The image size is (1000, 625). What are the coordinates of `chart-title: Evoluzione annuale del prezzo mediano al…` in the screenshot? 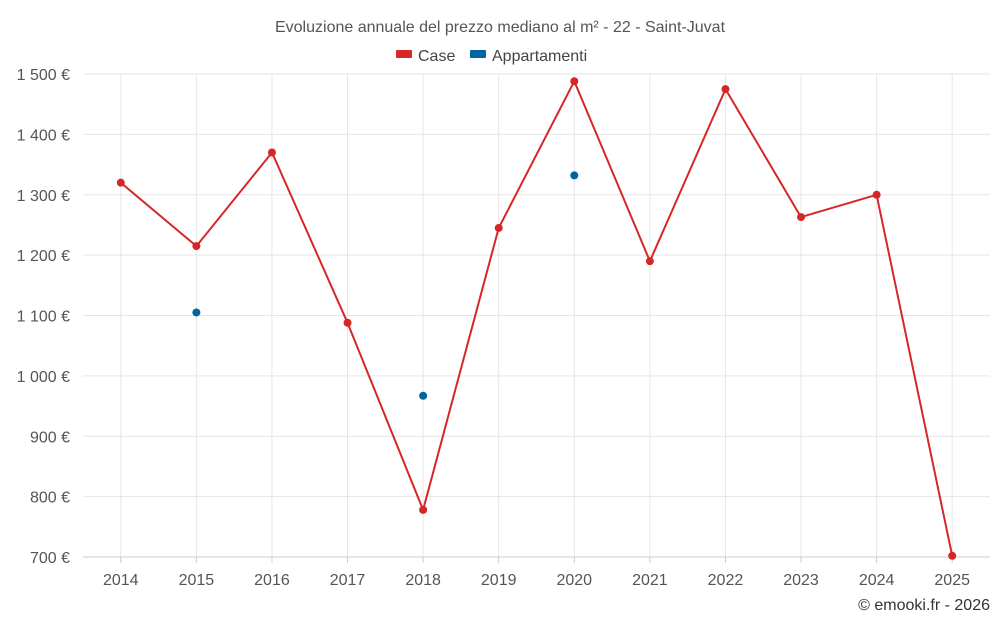 It's located at (500, 27).